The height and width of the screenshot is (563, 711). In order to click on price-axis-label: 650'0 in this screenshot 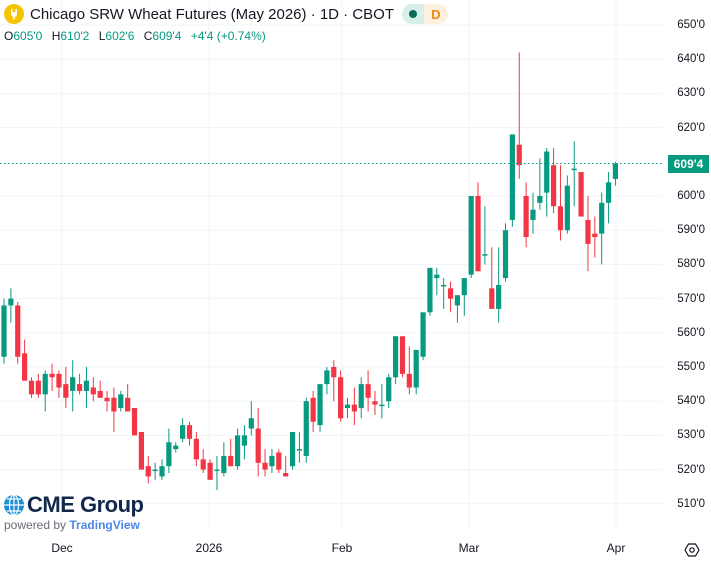, I will do `click(691, 25)`.